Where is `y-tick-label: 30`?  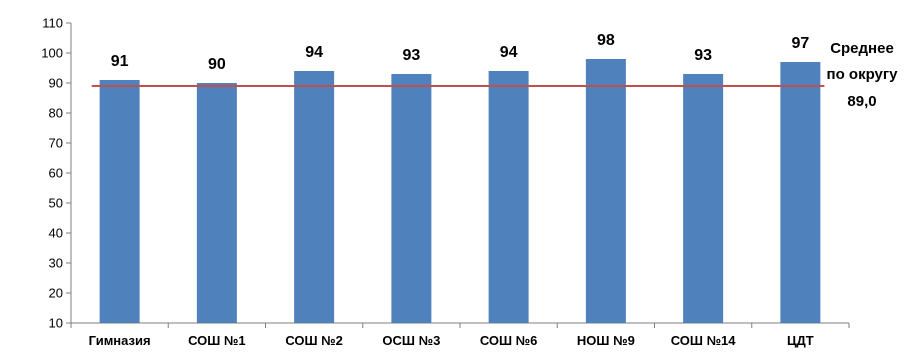 y-tick-label: 30 is located at coordinates (56, 263).